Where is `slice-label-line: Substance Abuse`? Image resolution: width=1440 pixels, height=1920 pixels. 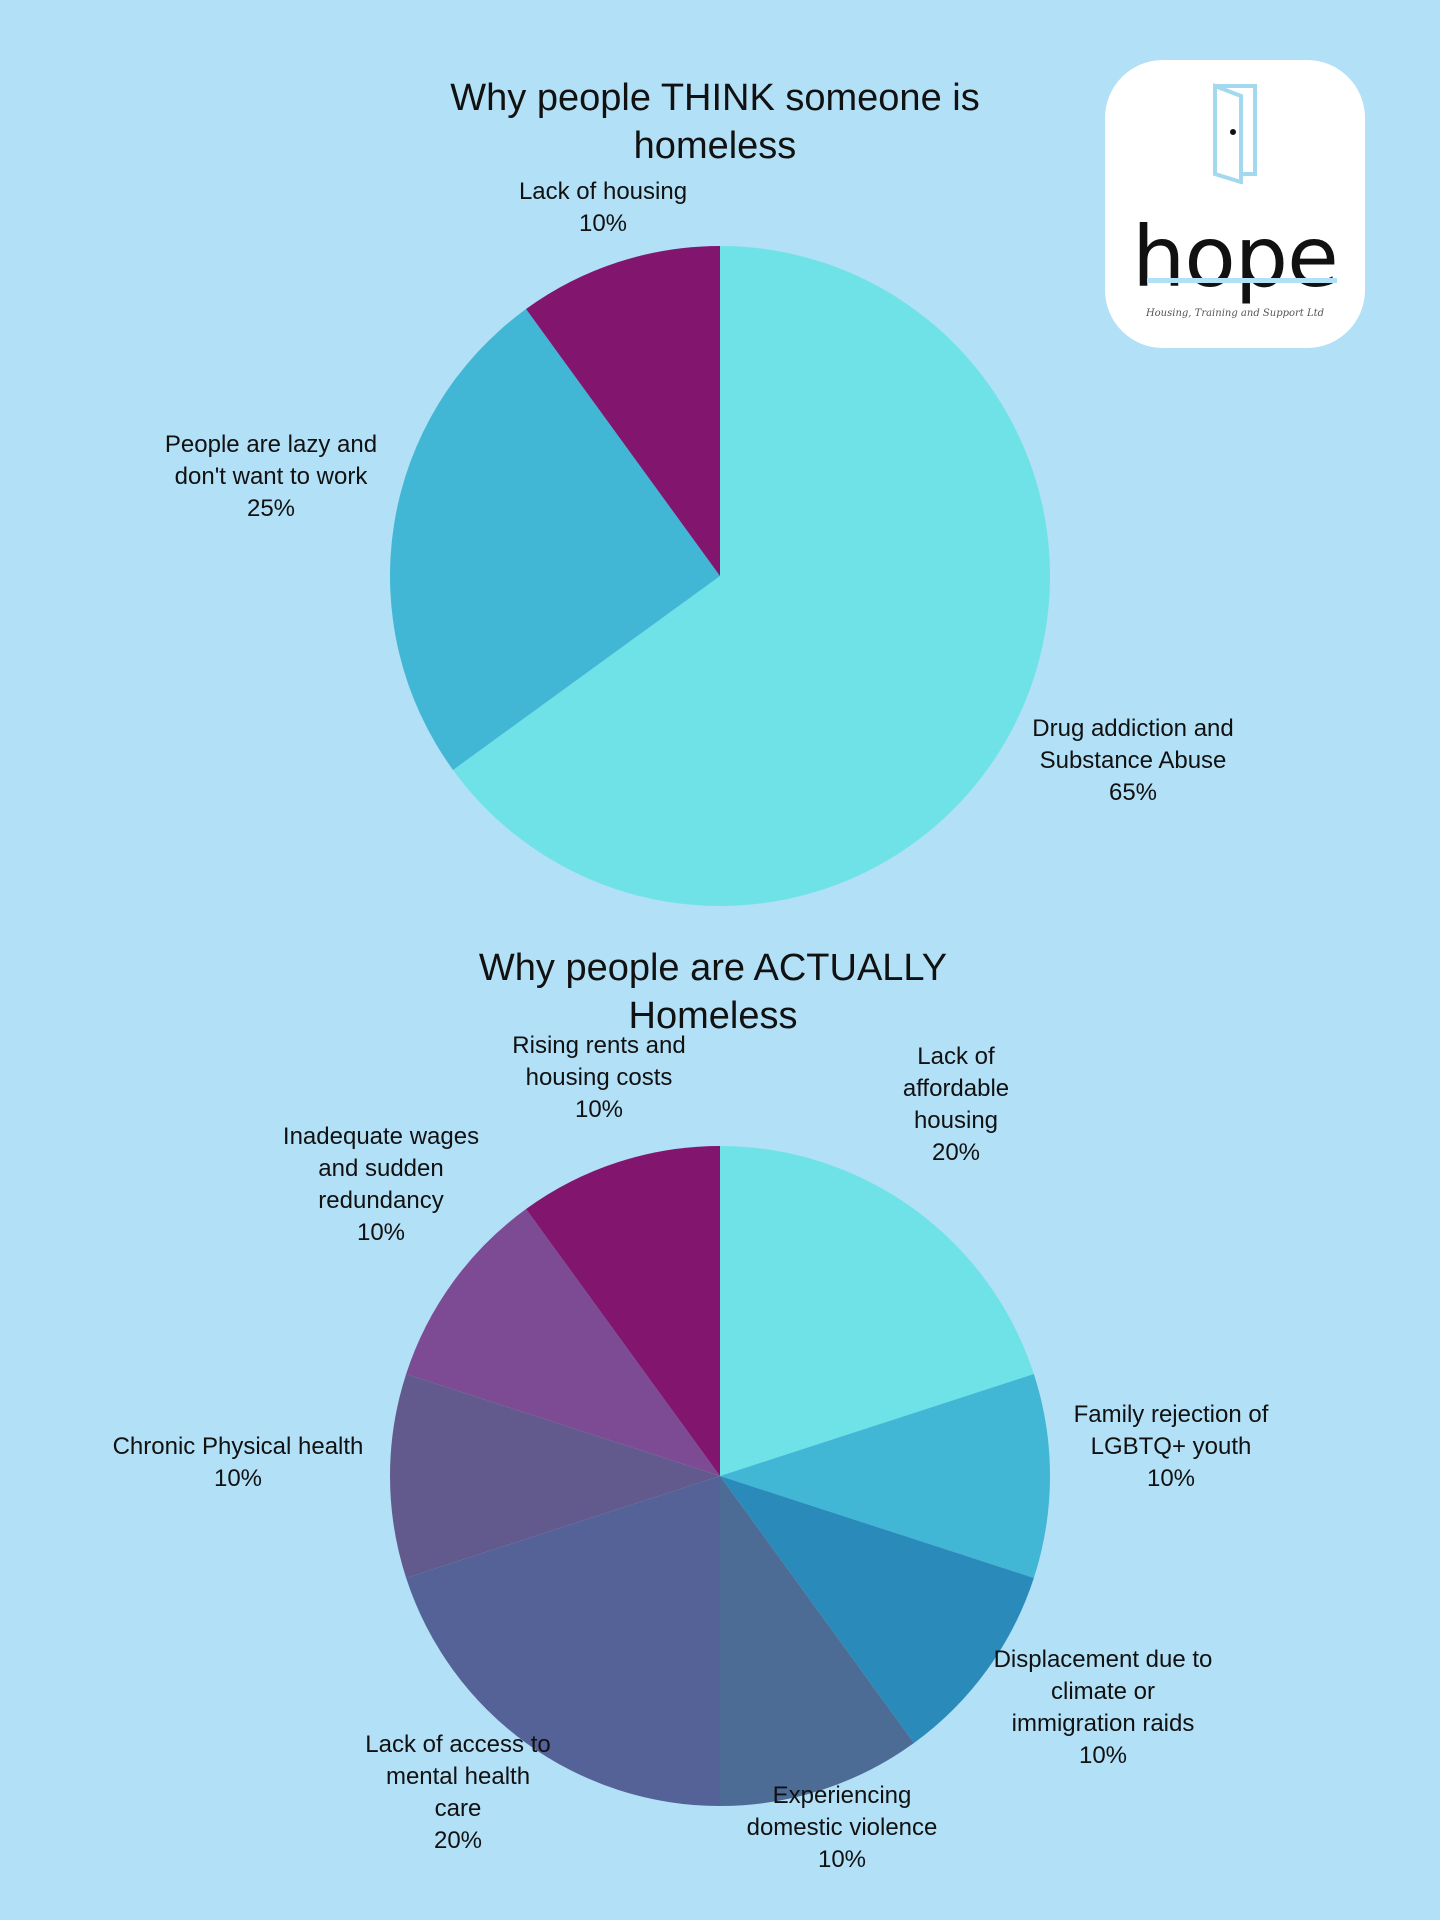
slice-label-line: Substance Abuse is located at coordinates (1133, 760).